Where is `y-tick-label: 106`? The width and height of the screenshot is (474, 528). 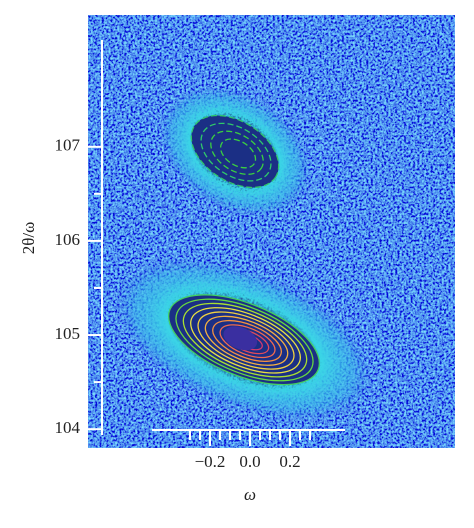 y-tick-label: 106 is located at coordinates (68, 239).